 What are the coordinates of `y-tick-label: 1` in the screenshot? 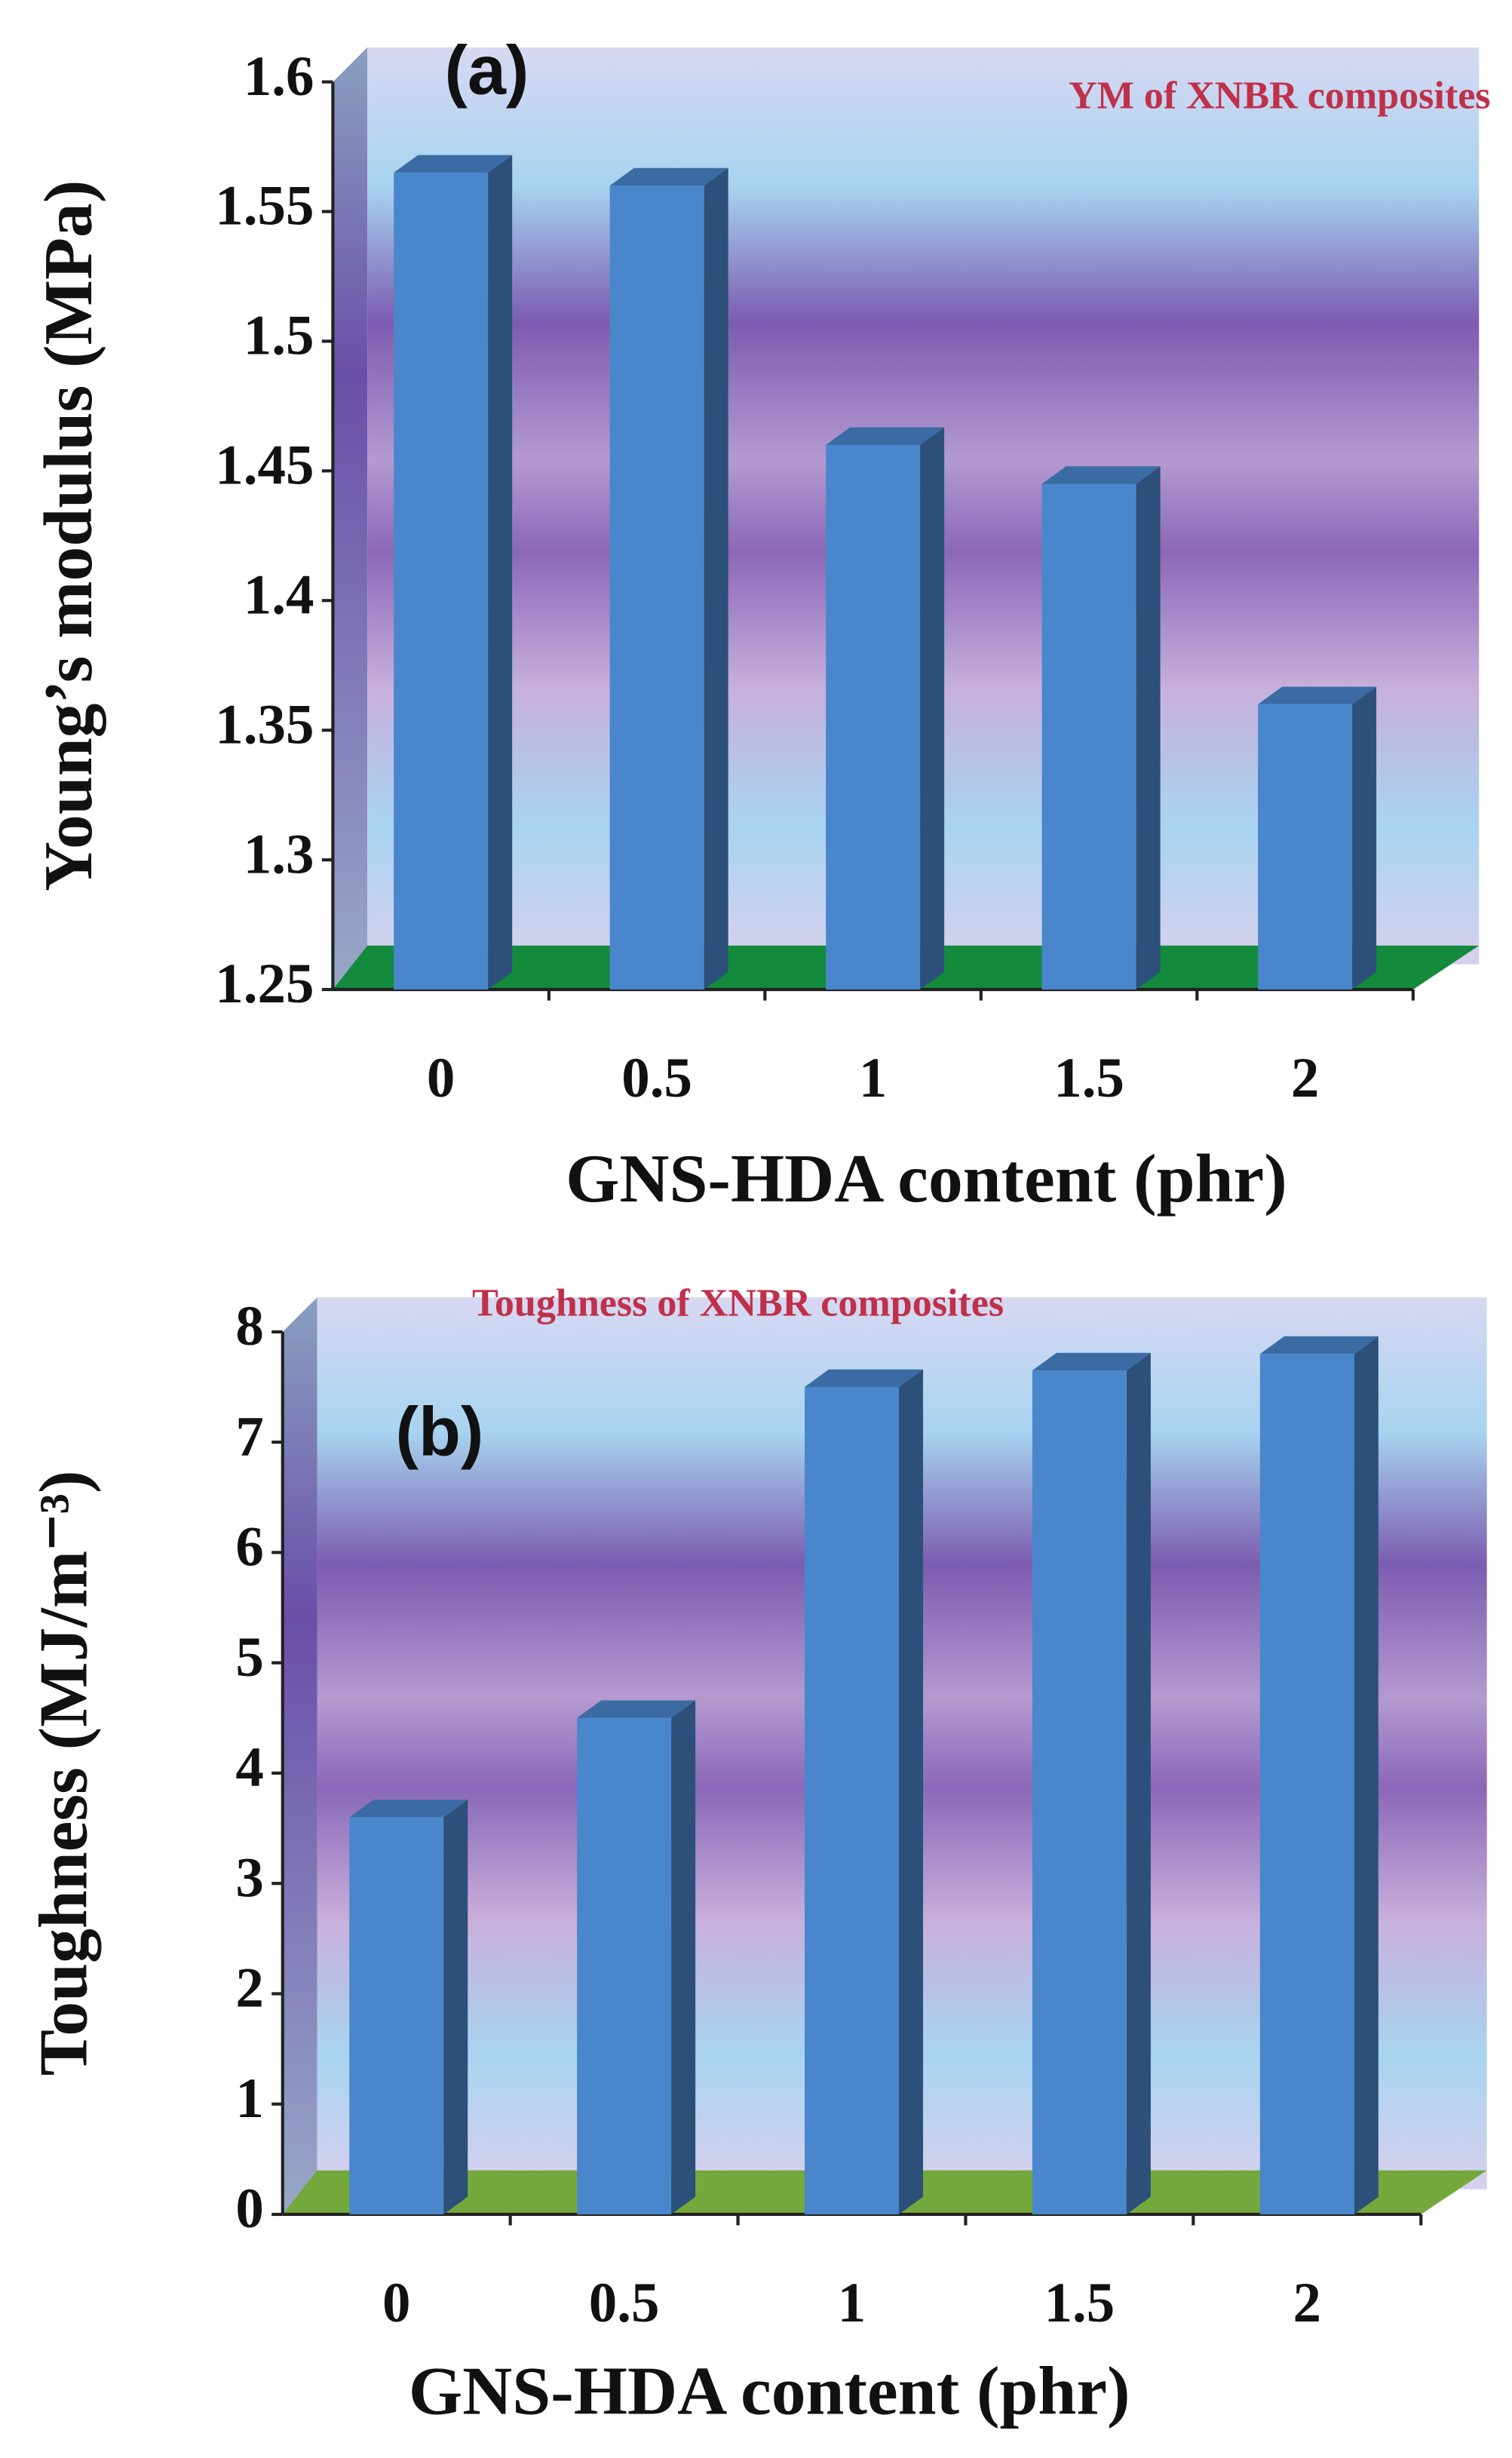 It's located at (249, 2098).